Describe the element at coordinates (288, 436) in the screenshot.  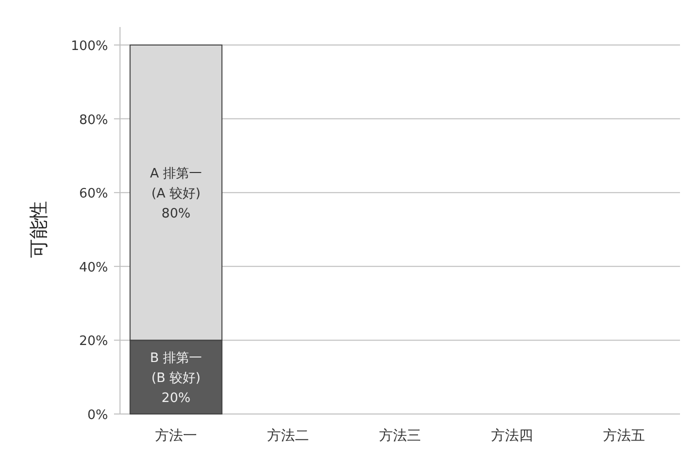
I see `x-tick-label: 方法二` at that location.